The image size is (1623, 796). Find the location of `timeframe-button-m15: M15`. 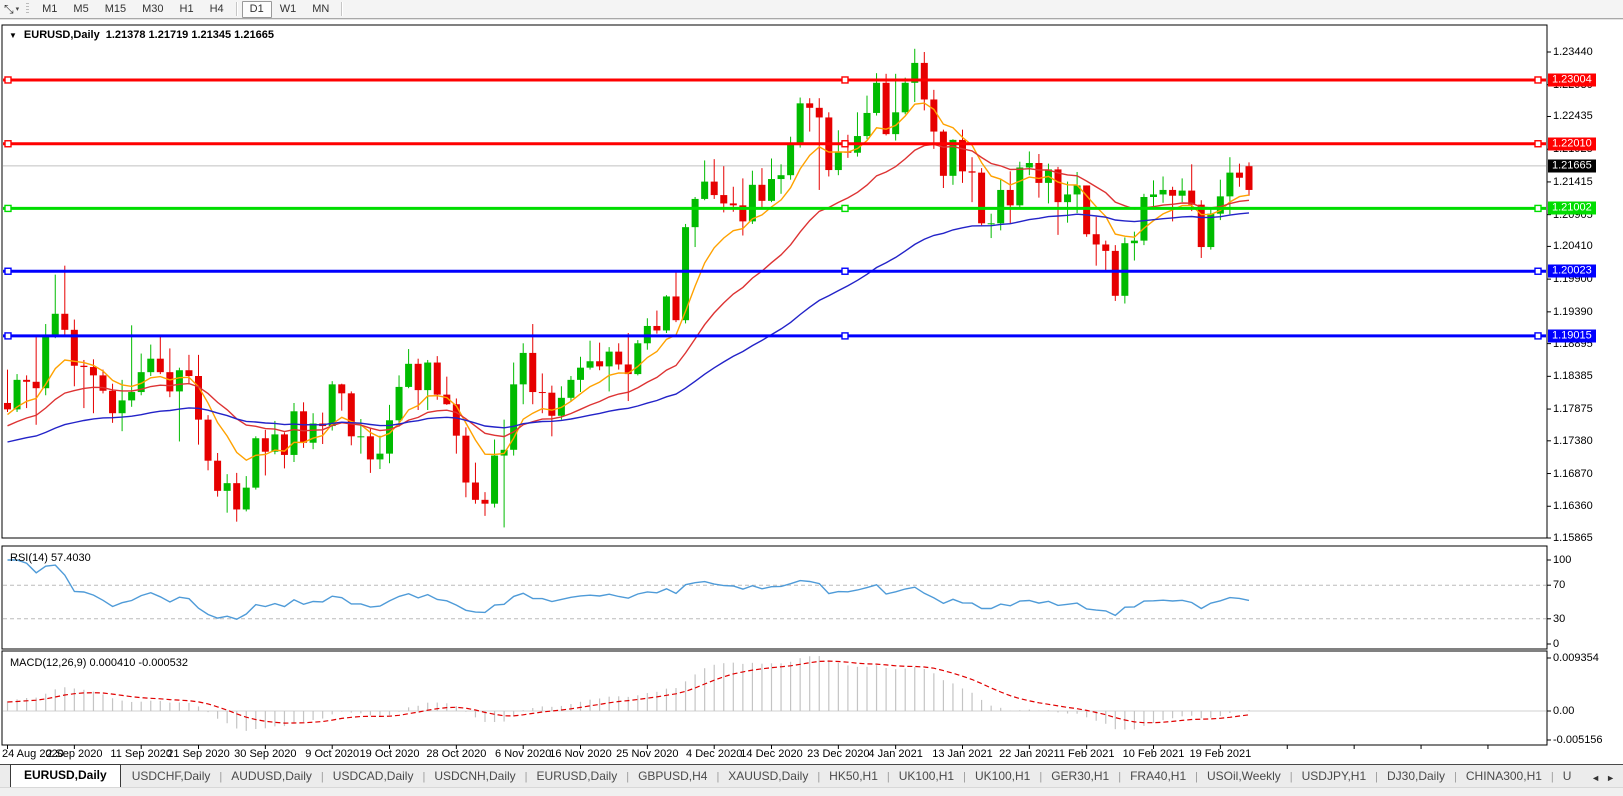

timeframe-button-m15: M15 is located at coordinates (115, 9).